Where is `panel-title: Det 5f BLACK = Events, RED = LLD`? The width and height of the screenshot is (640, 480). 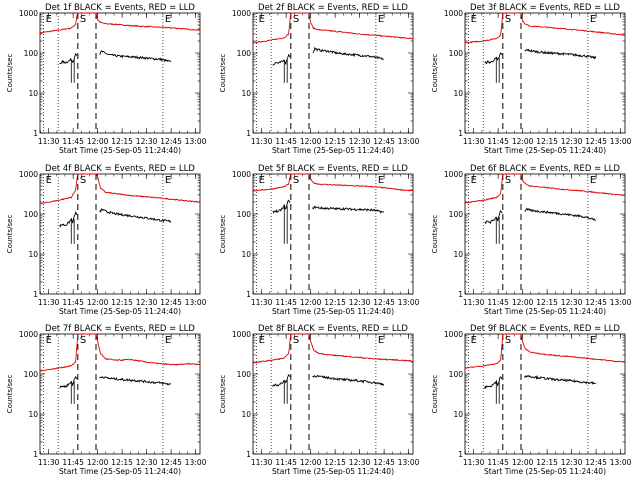
panel-title: Det 5f BLACK = Events, RED = LLD is located at coordinates (333, 169).